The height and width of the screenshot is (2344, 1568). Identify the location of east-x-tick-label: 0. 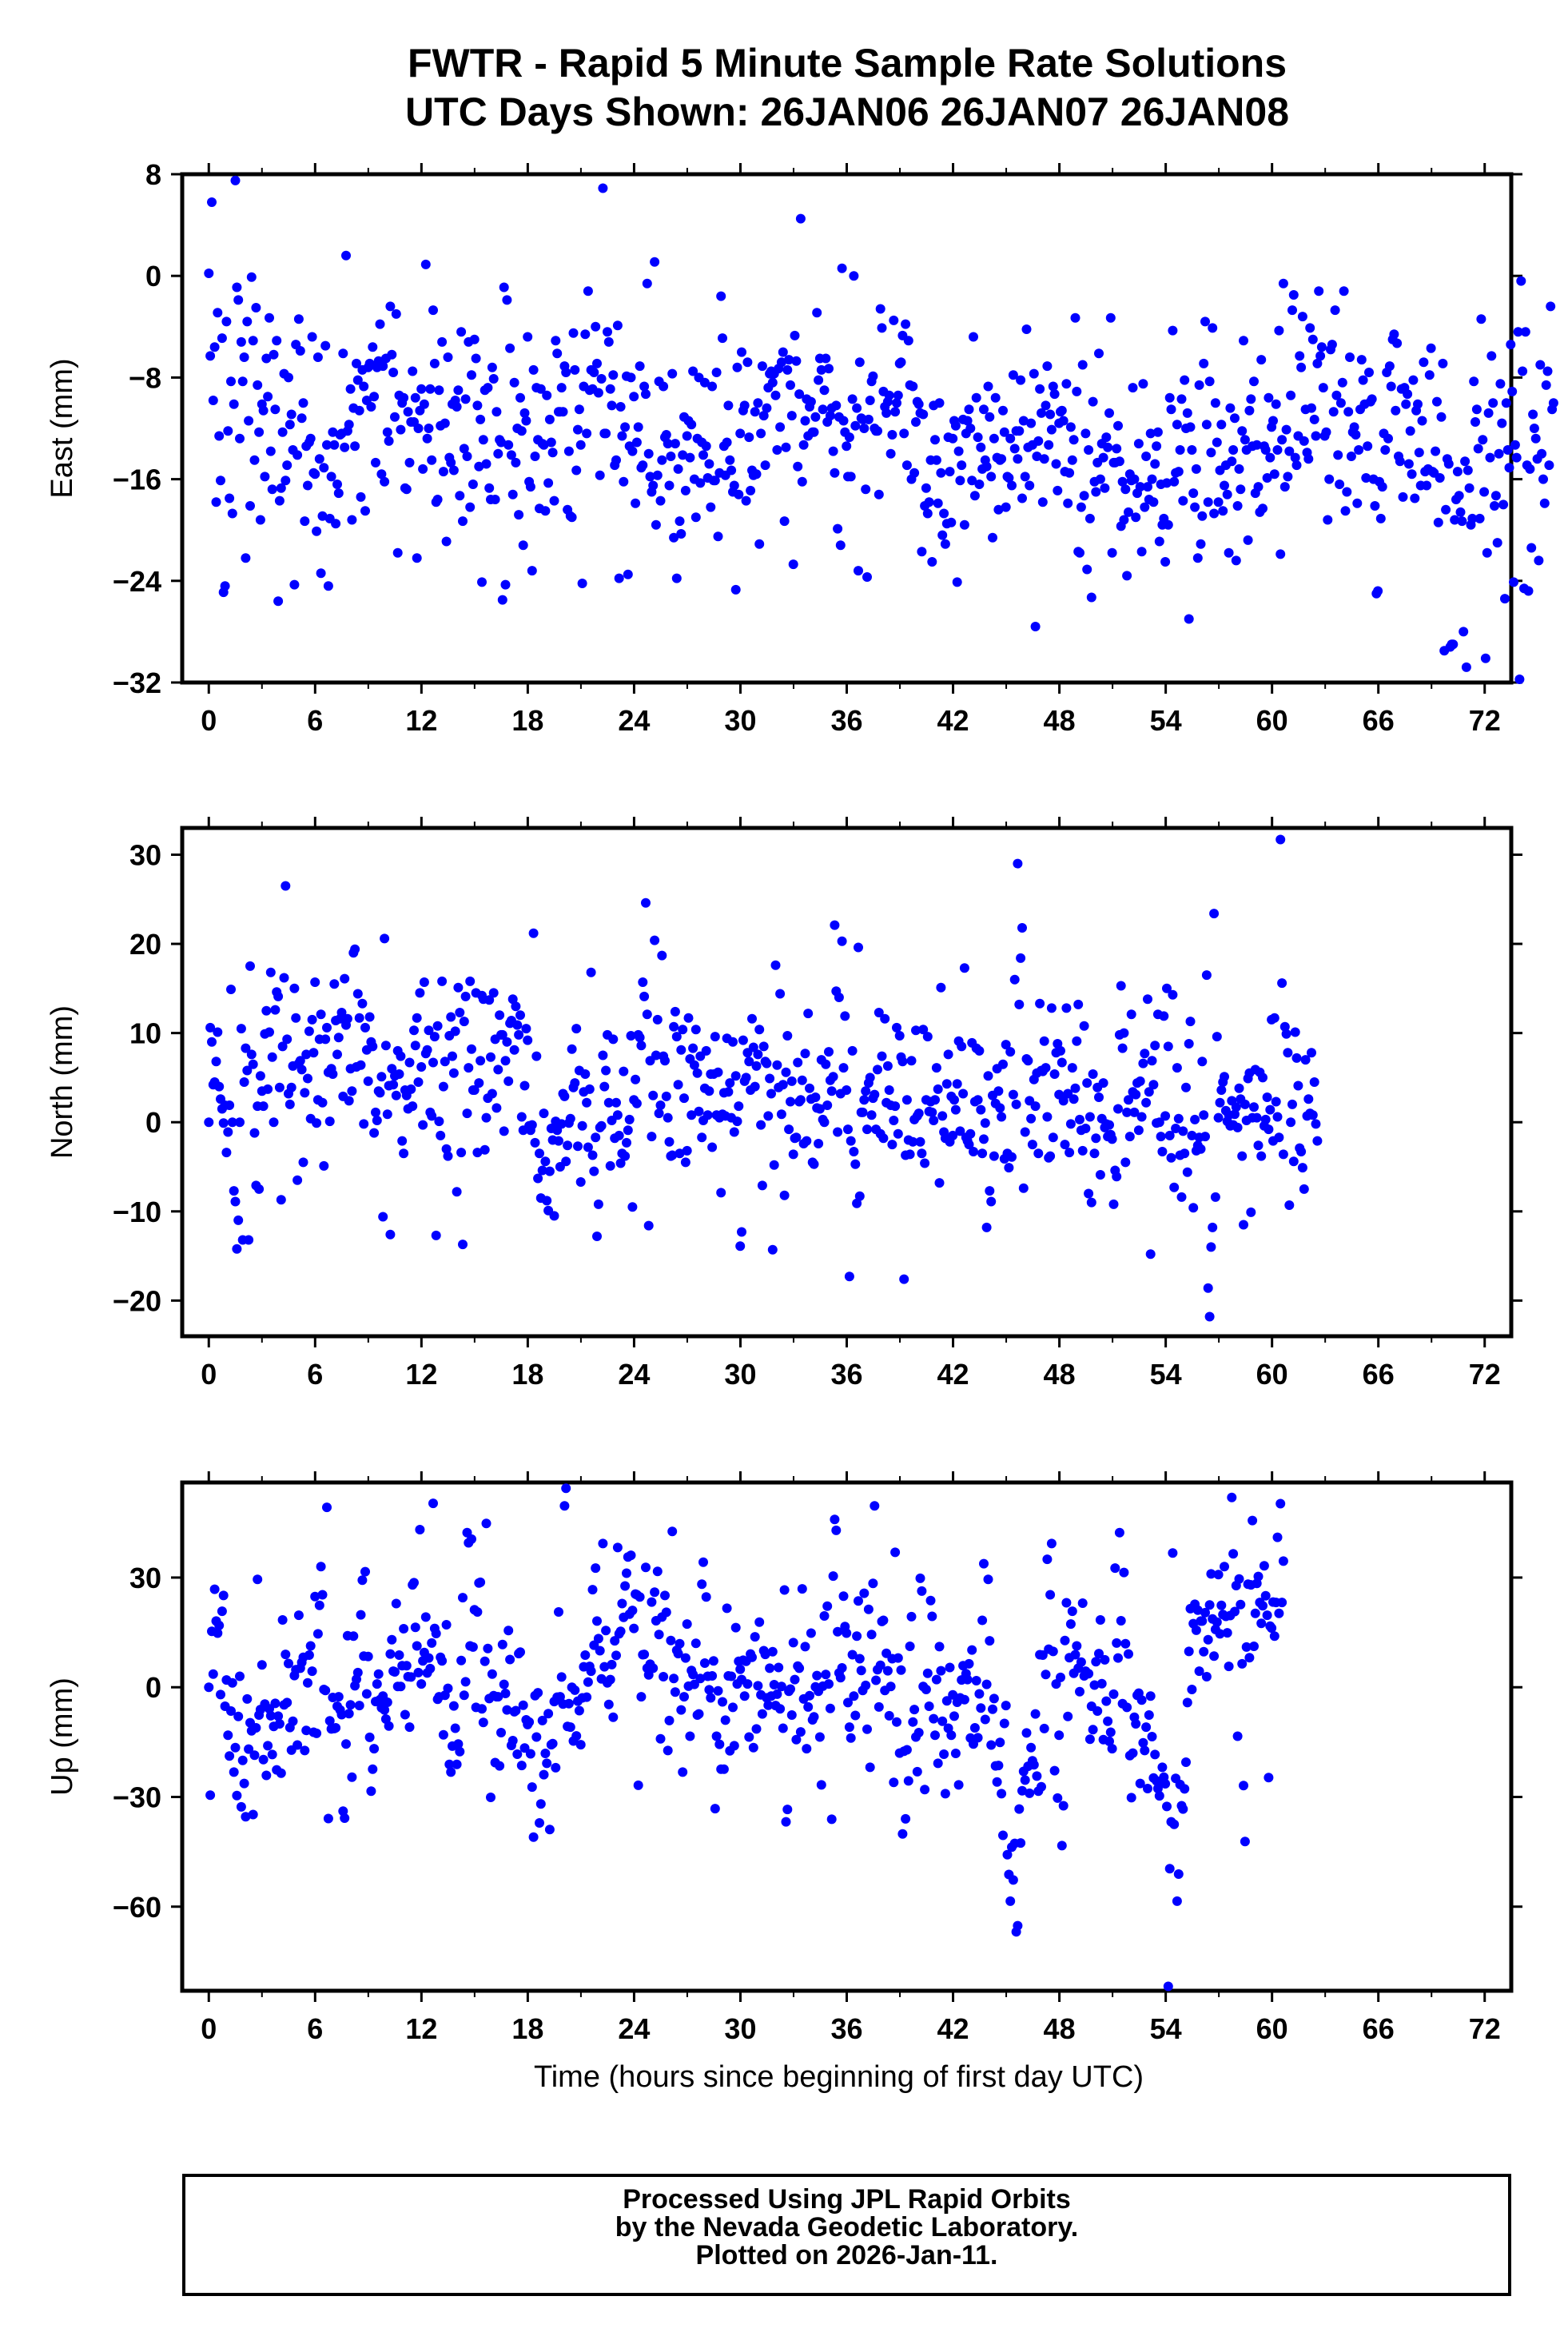
(209, 720).